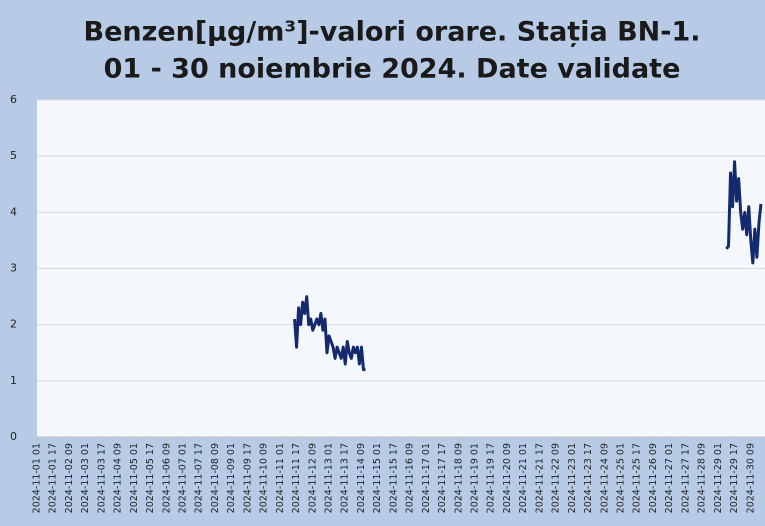  What do you see at coordinates (491, 478) in the screenshot?
I see `x-tick-label: 2024-11-19 17` at bounding box center [491, 478].